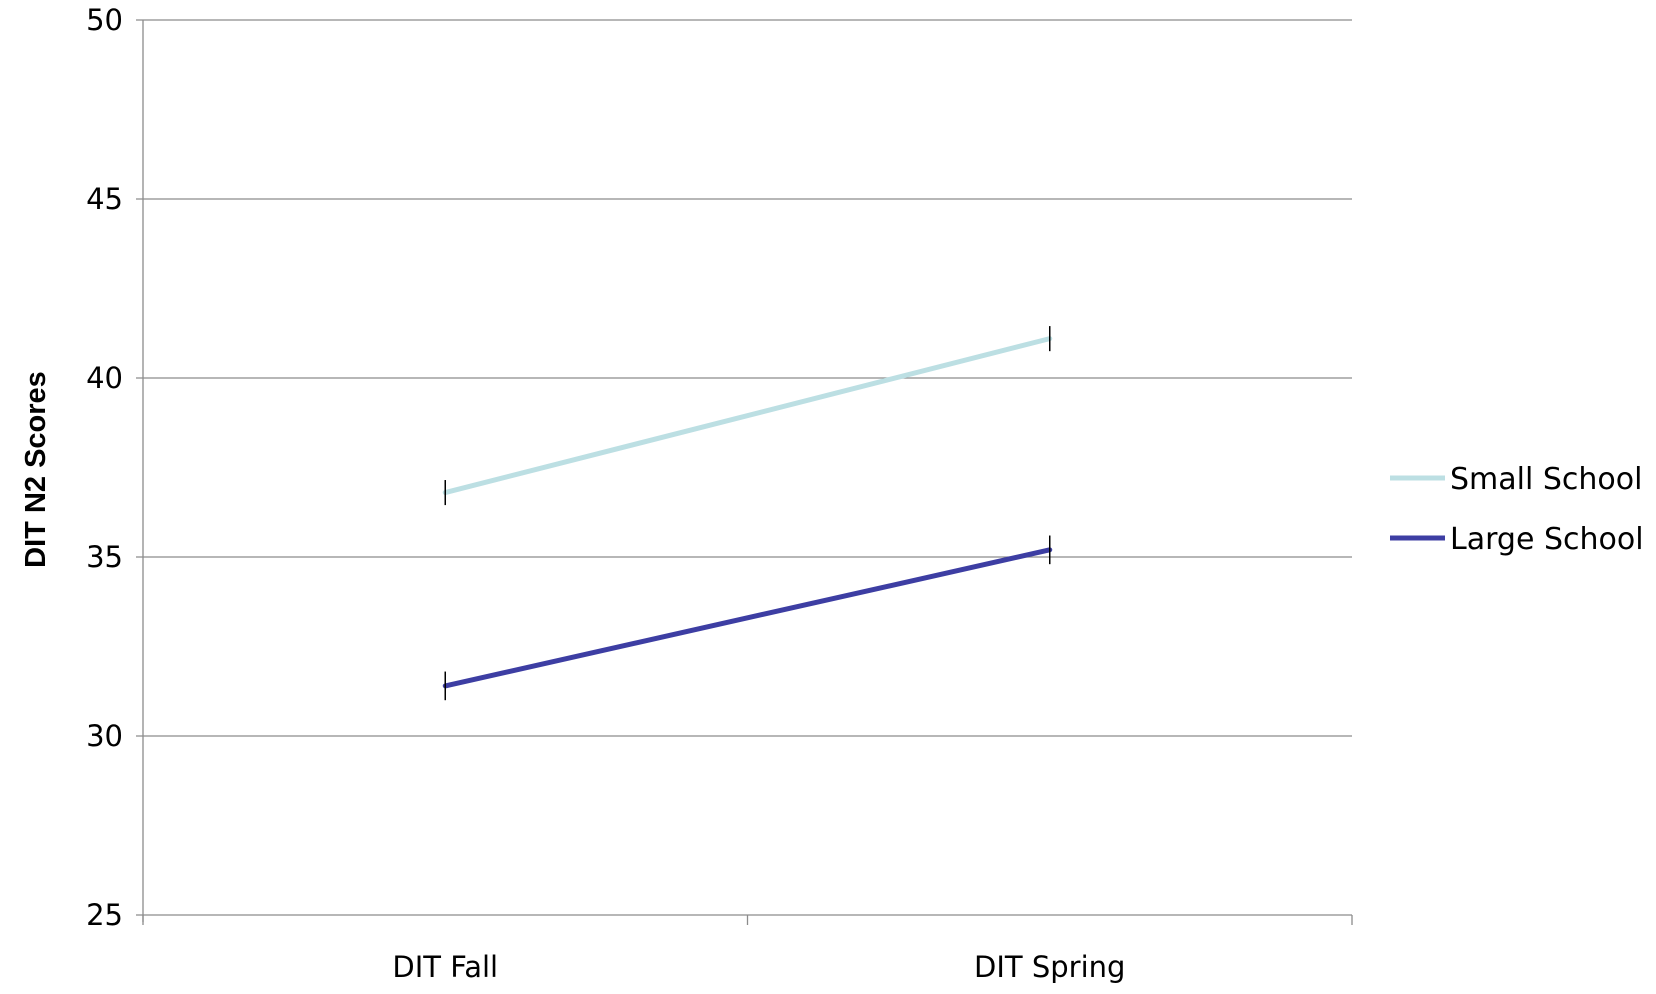 This screenshot has width=1656, height=994. Describe the element at coordinates (104, 20) in the screenshot. I see `y-tick-label: 50` at that location.